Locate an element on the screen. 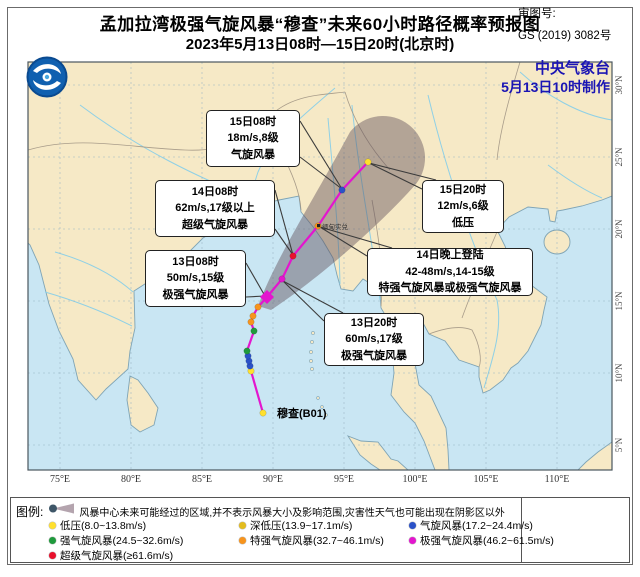 The width and height of the screenshot is (640, 577). legend-item: 极强气旋风暴(46.2~61.5m/s) is located at coordinates (481, 540).